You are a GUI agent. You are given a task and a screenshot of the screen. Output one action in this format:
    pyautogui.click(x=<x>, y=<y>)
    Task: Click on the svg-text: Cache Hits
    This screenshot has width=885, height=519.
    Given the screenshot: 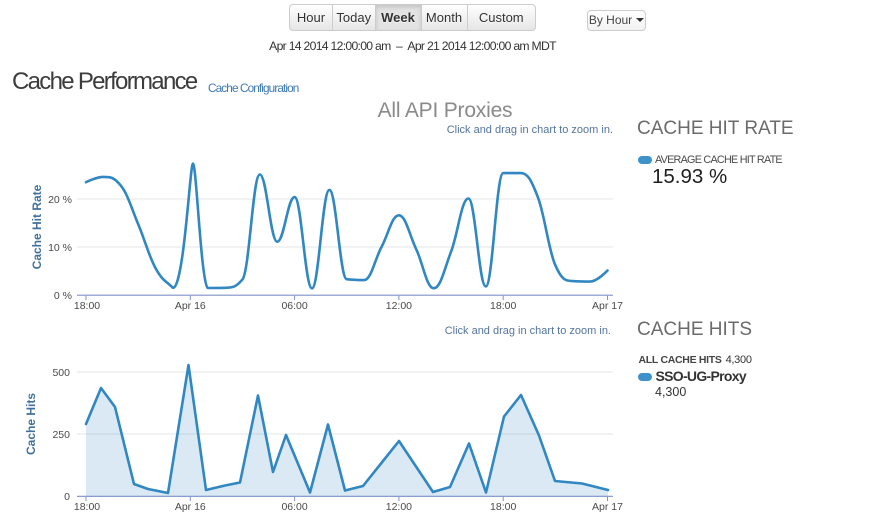 What is the action you would take?
    pyautogui.click(x=31, y=424)
    